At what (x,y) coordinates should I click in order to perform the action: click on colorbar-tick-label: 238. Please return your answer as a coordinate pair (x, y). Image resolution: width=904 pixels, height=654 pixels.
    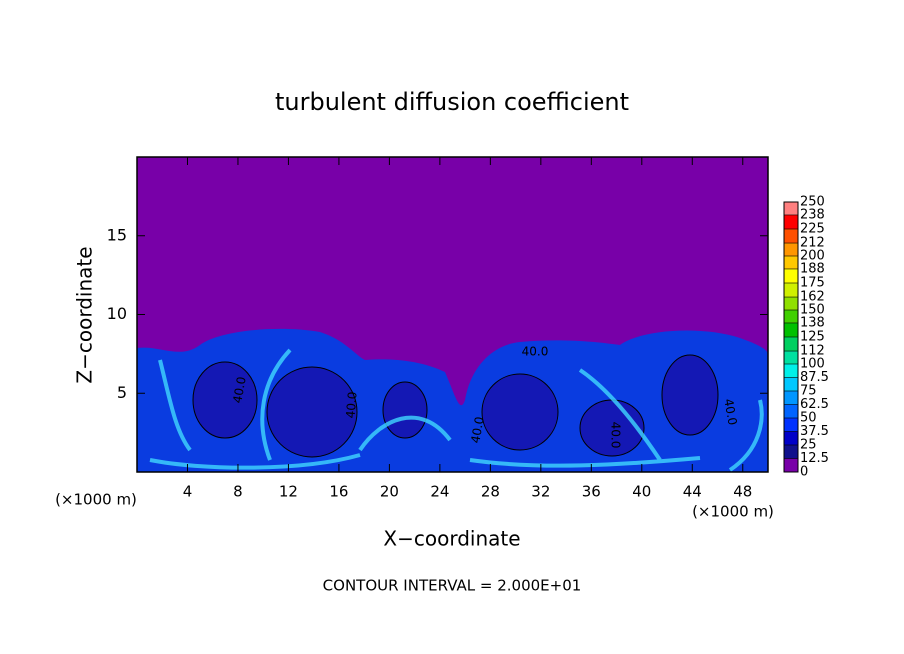
    Looking at the image, I should click on (812, 214).